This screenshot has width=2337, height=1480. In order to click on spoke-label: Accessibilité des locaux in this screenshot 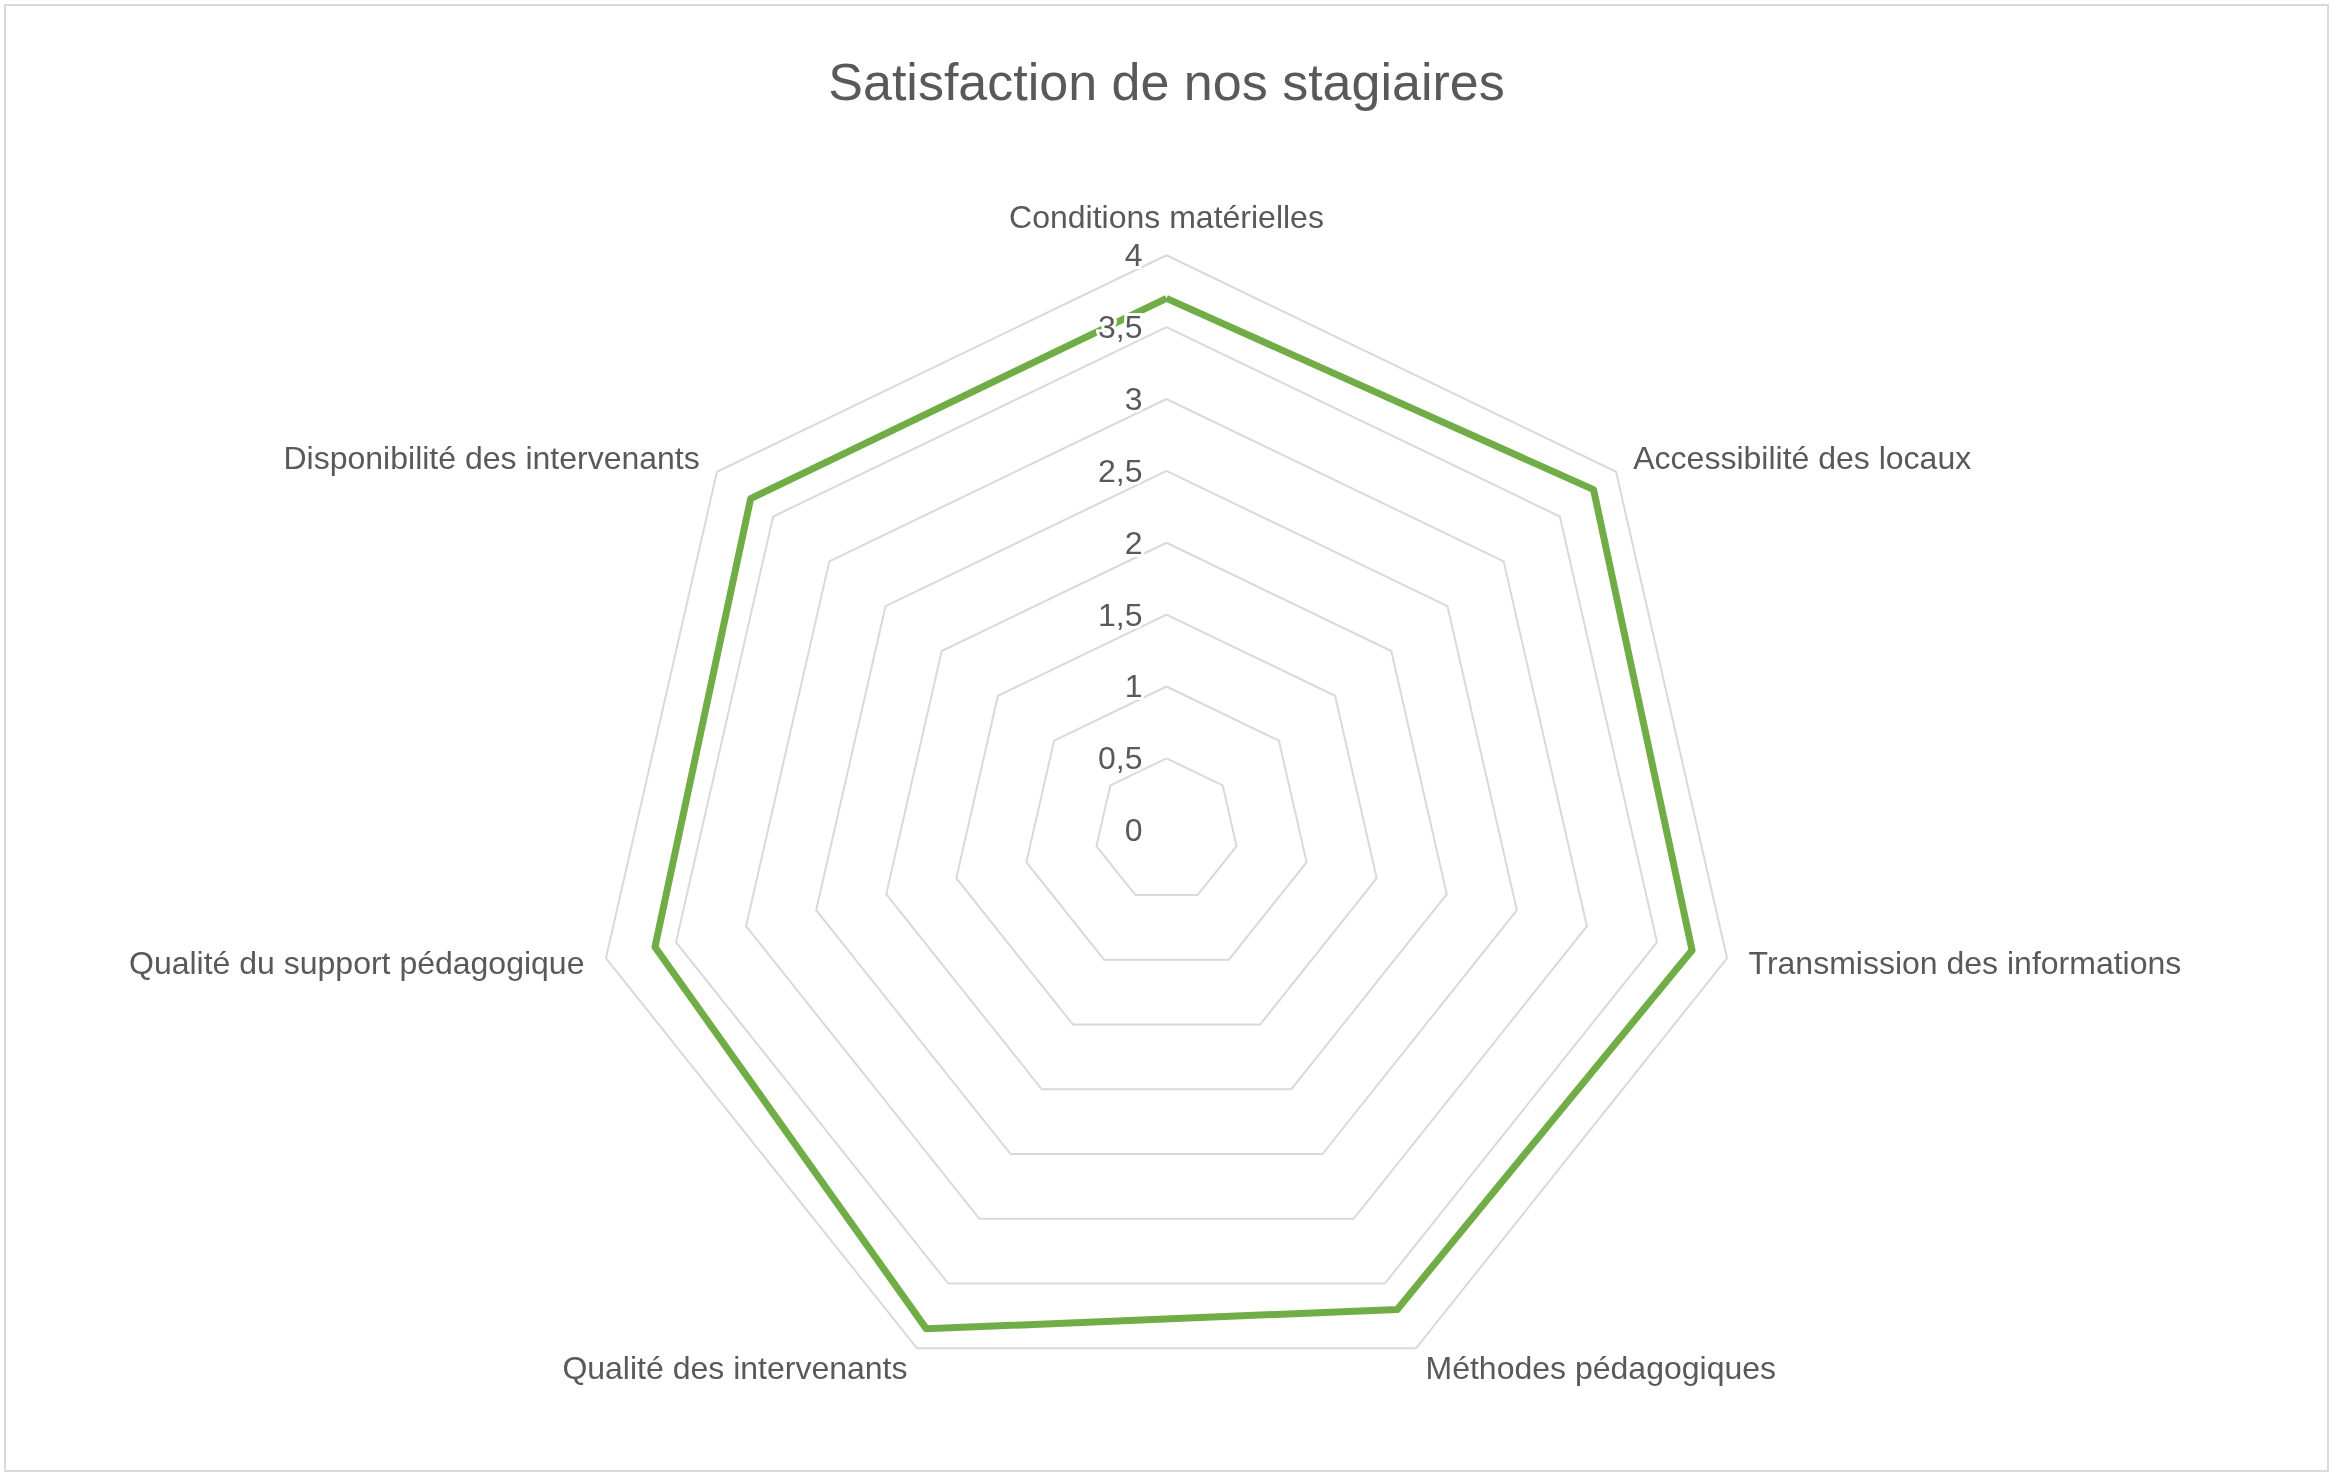, I will do `click(1802, 458)`.